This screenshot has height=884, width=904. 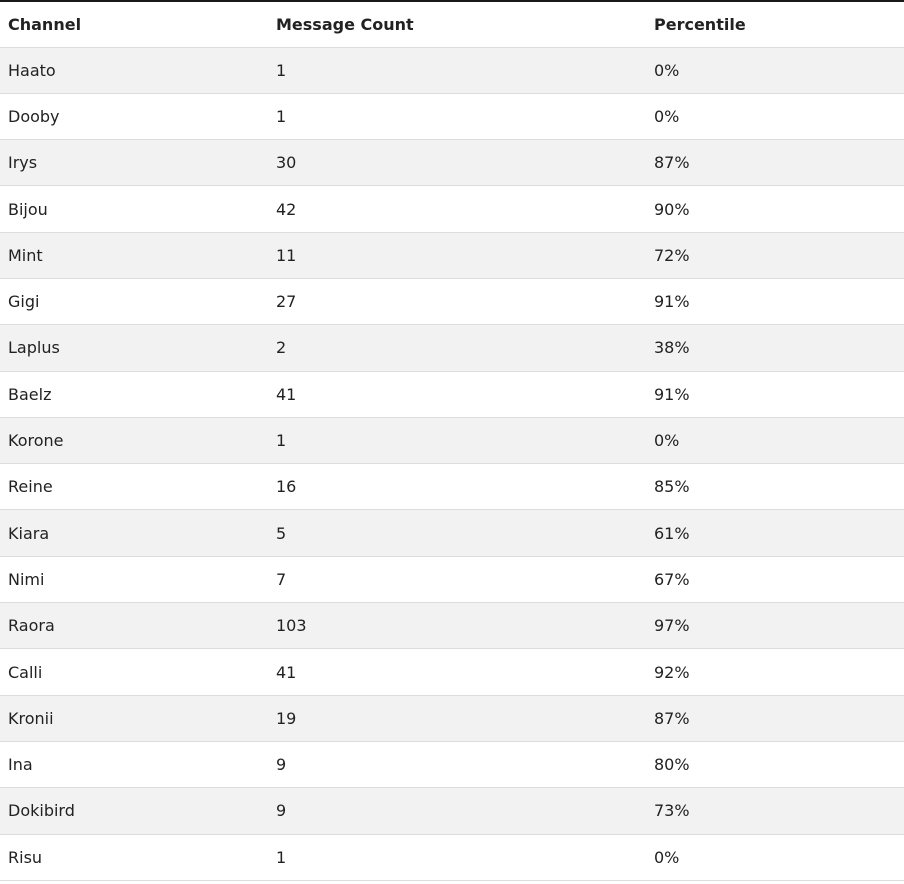 What do you see at coordinates (134, 302) in the screenshot?
I see `cell-channel: Gigi` at bounding box center [134, 302].